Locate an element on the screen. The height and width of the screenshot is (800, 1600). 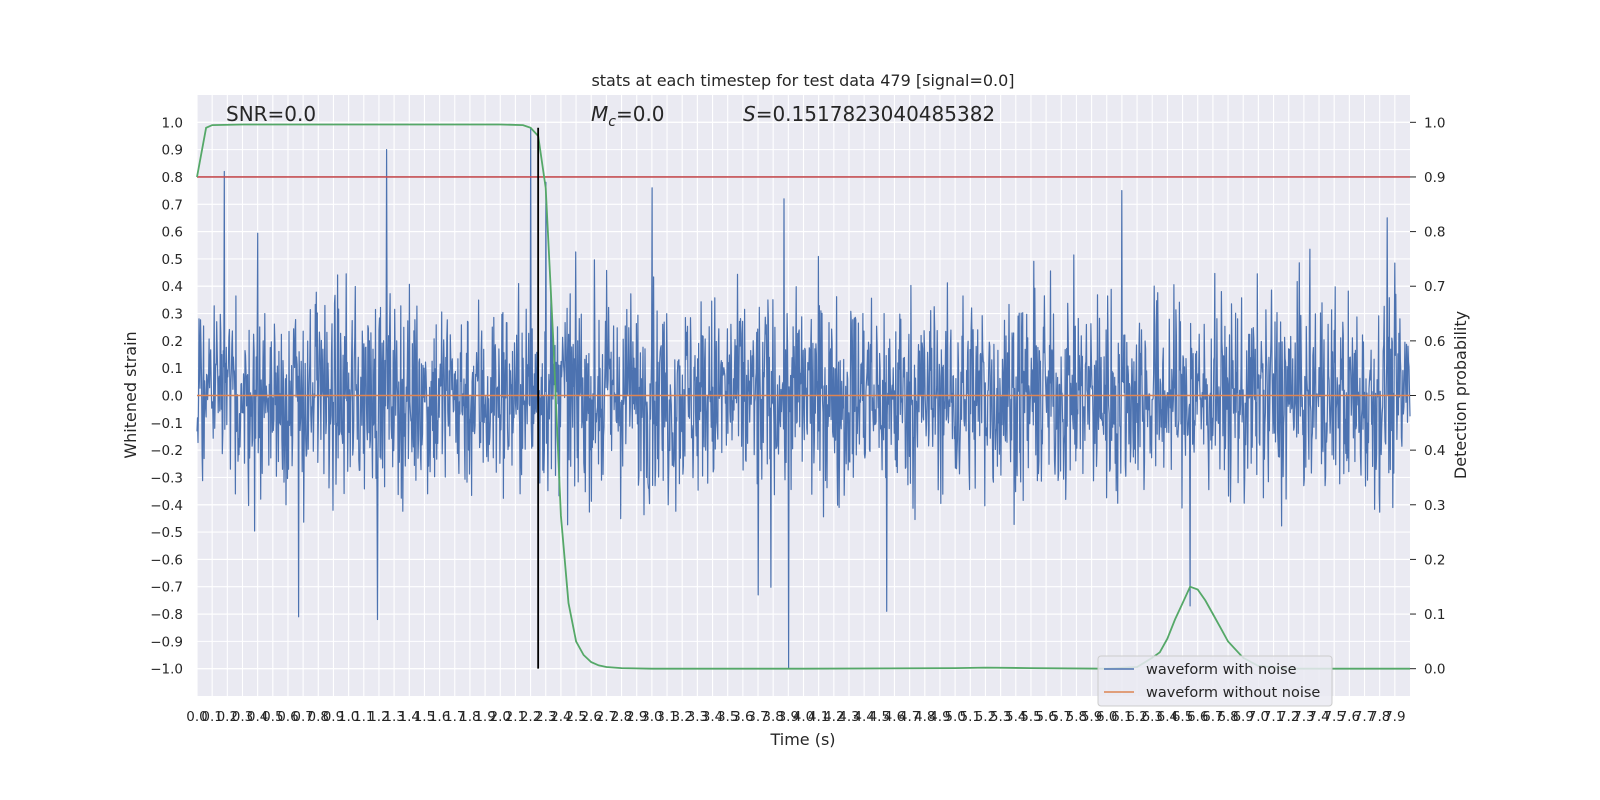
x-tick-label: 4.6 is located at coordinates (894, 717).